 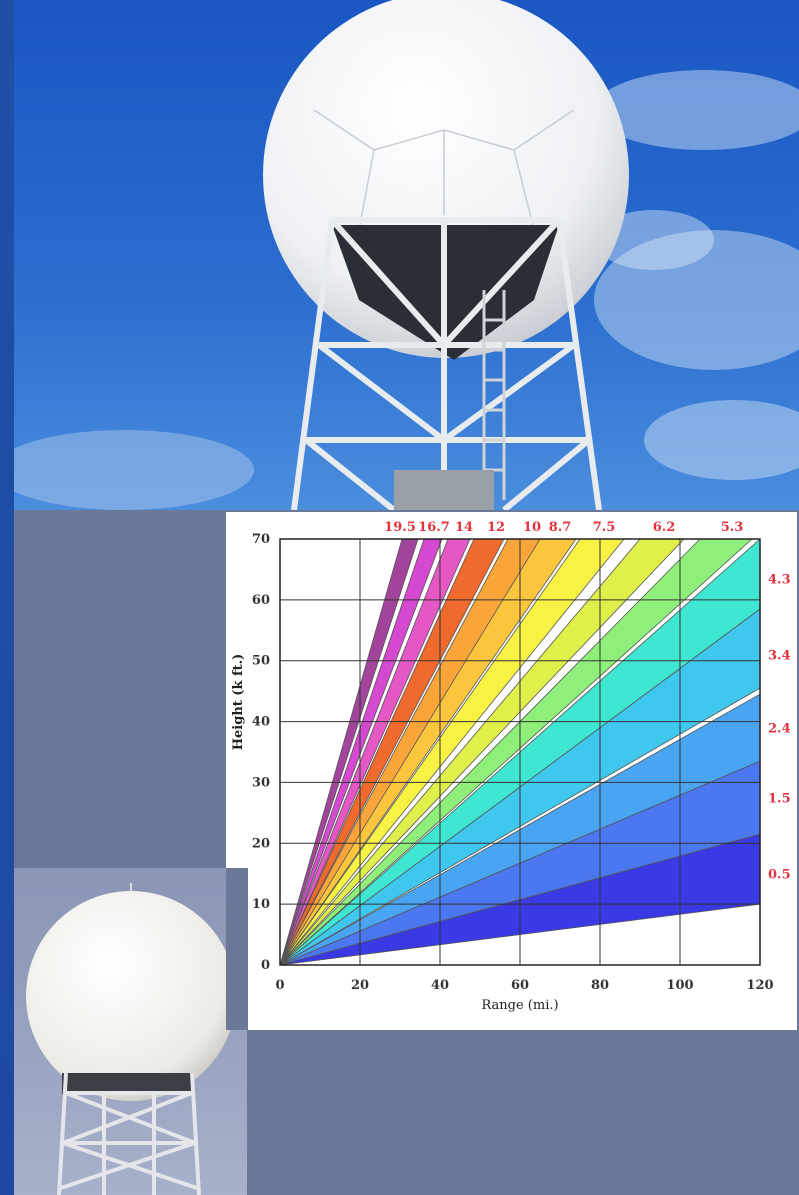 I want to click on top-beam-label: 14, so click(x=464, y=527).